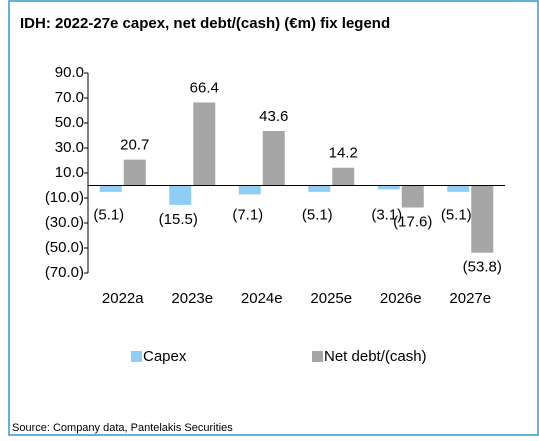  I want to click on x-tick-label: 2027e, so click(470, 298).